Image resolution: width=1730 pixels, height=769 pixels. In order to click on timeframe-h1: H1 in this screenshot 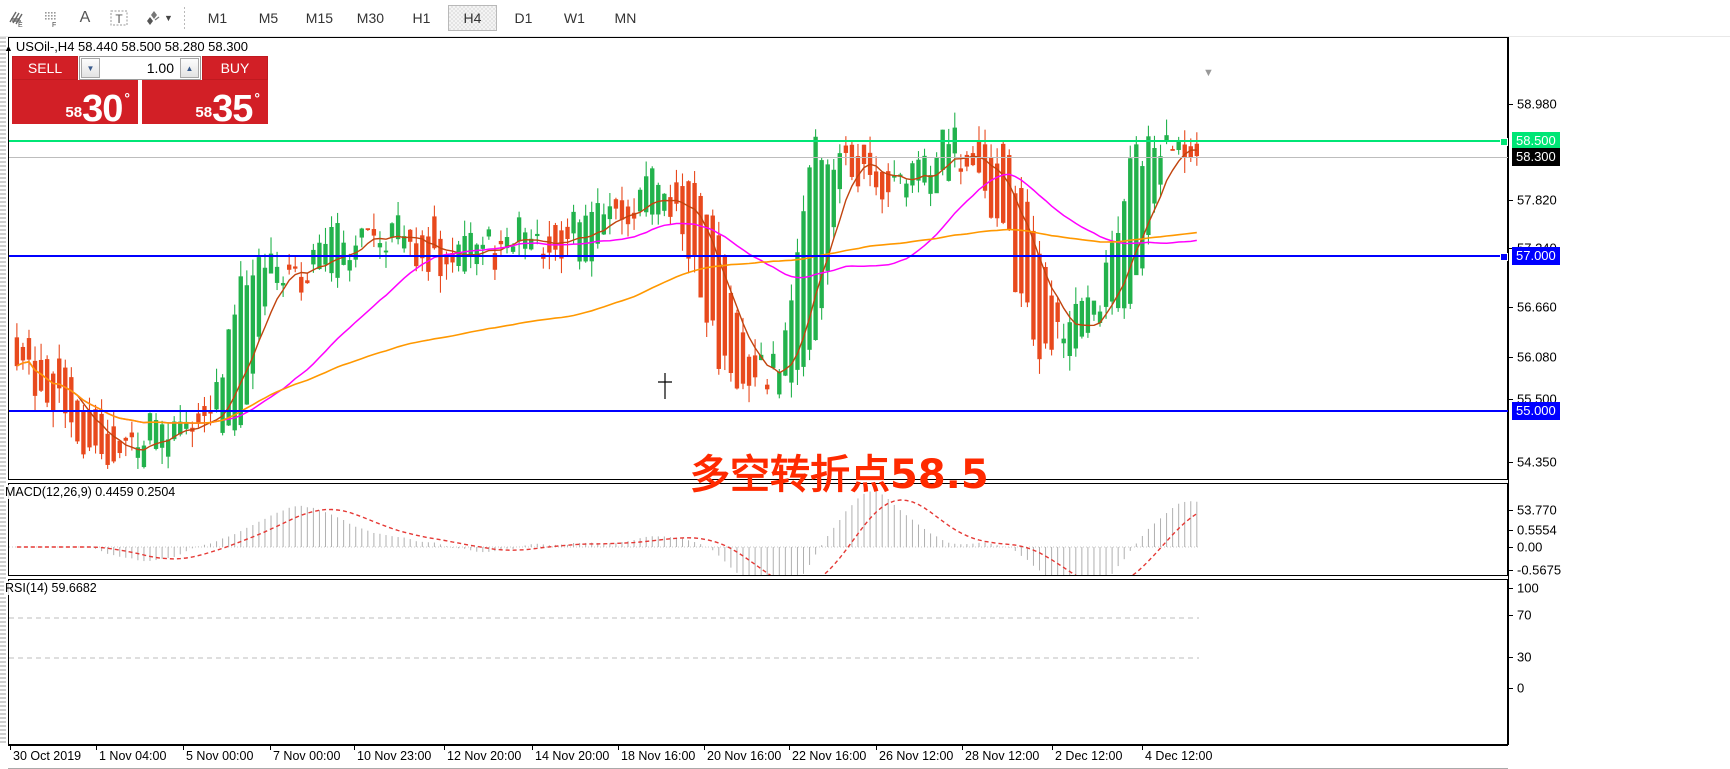, I will do `click(421, 18)`.